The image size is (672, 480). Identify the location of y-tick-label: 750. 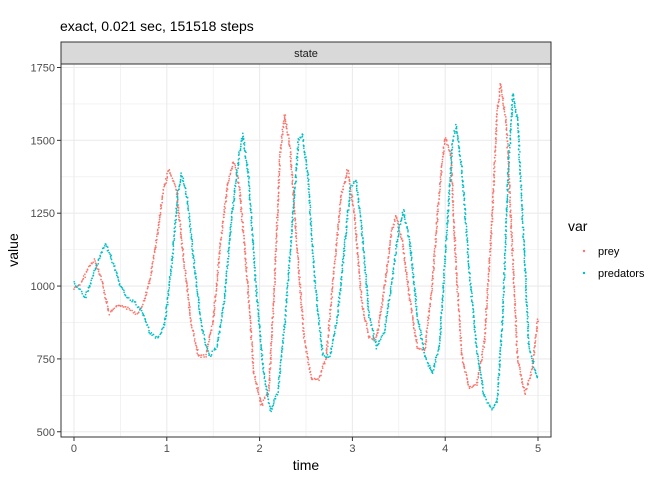
(46, 360).